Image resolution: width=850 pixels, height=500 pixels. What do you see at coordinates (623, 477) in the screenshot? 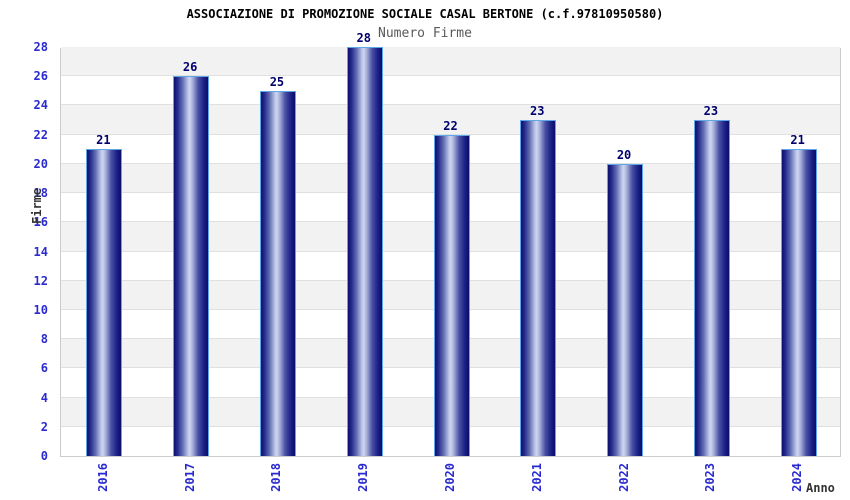
I see `x-tick-label-2022: 2022` at bounding box center [623, 477].